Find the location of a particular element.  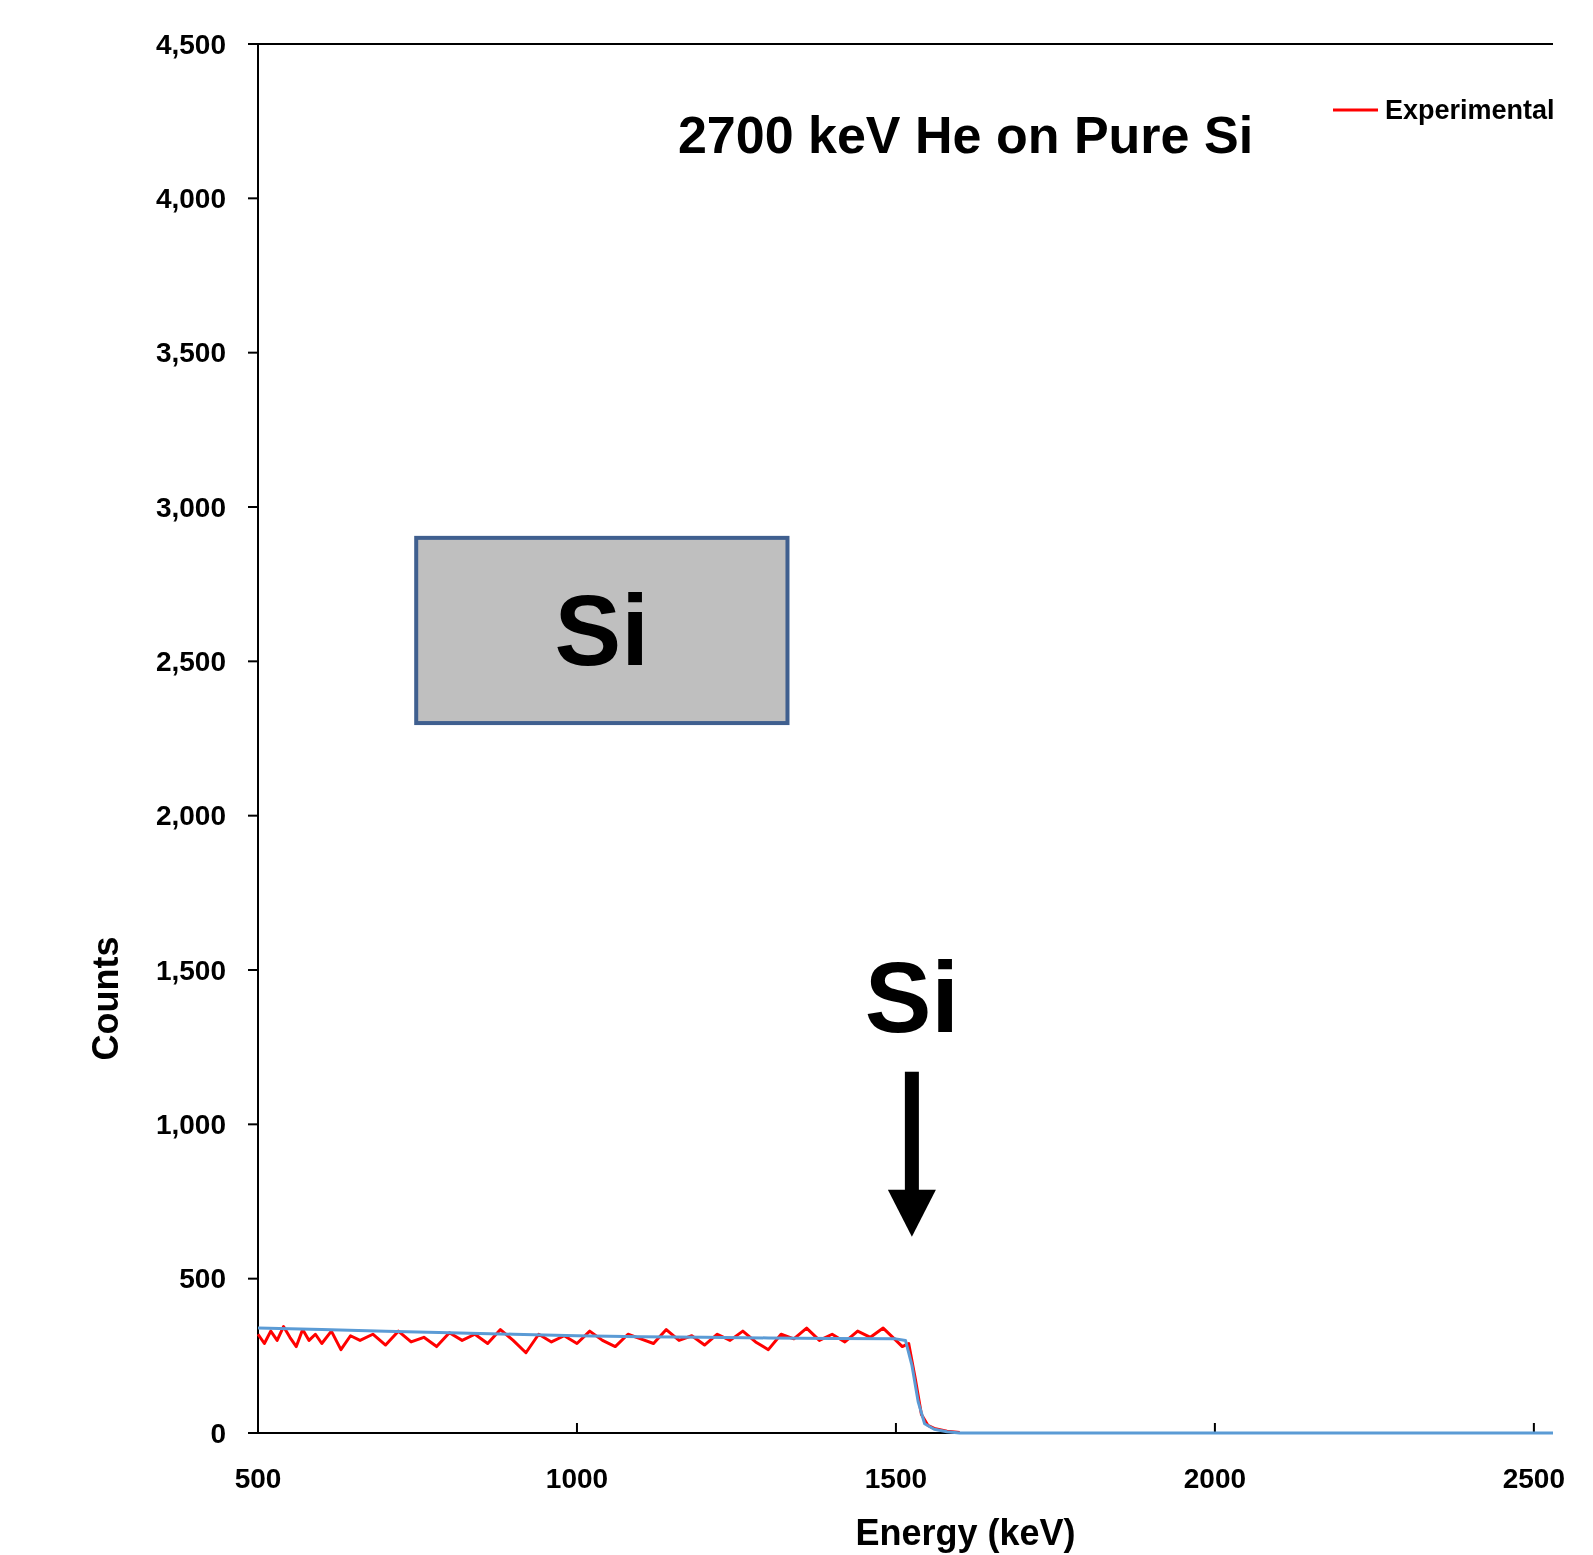

y-tick-label: 3,000 is located at coordinates (190, 507).